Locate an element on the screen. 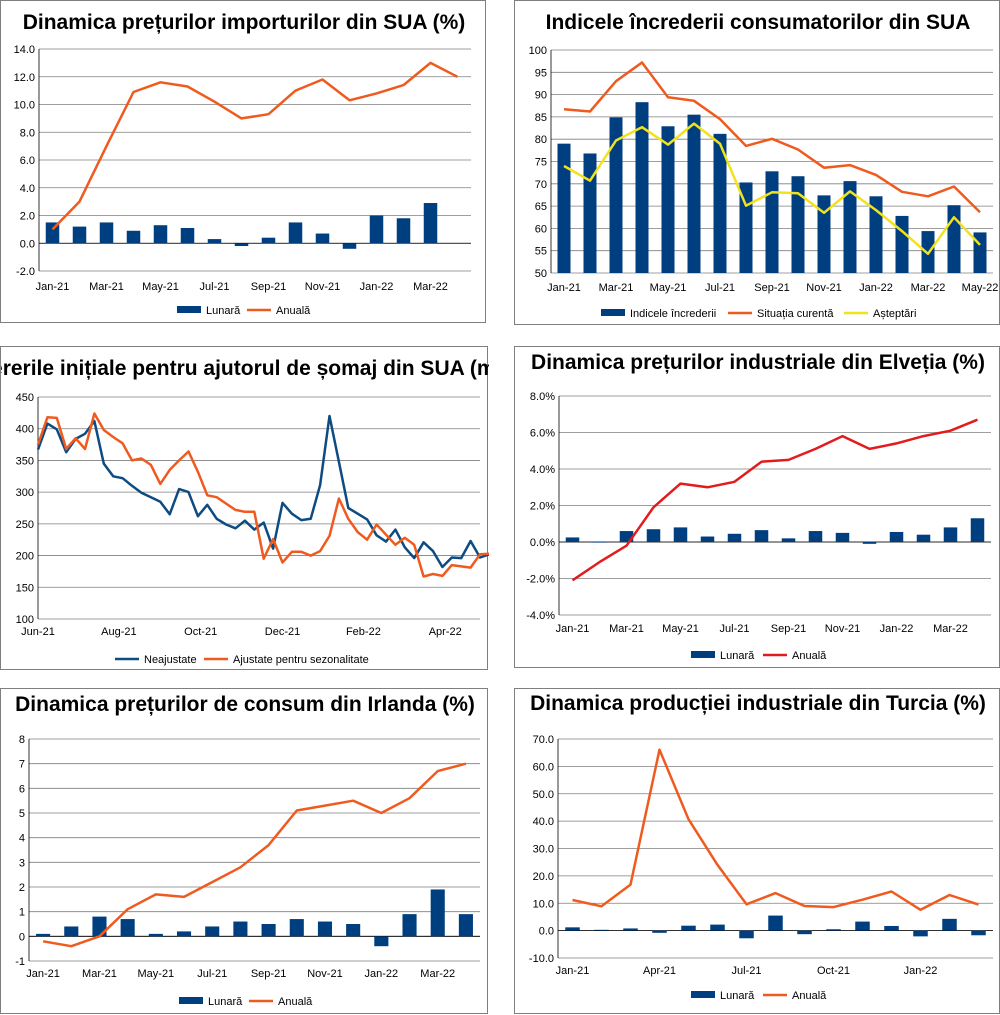 The width and height of the screenshot is (1000, 1015). x-tick-label: Oct-21 is located at coordinates (200, 632).